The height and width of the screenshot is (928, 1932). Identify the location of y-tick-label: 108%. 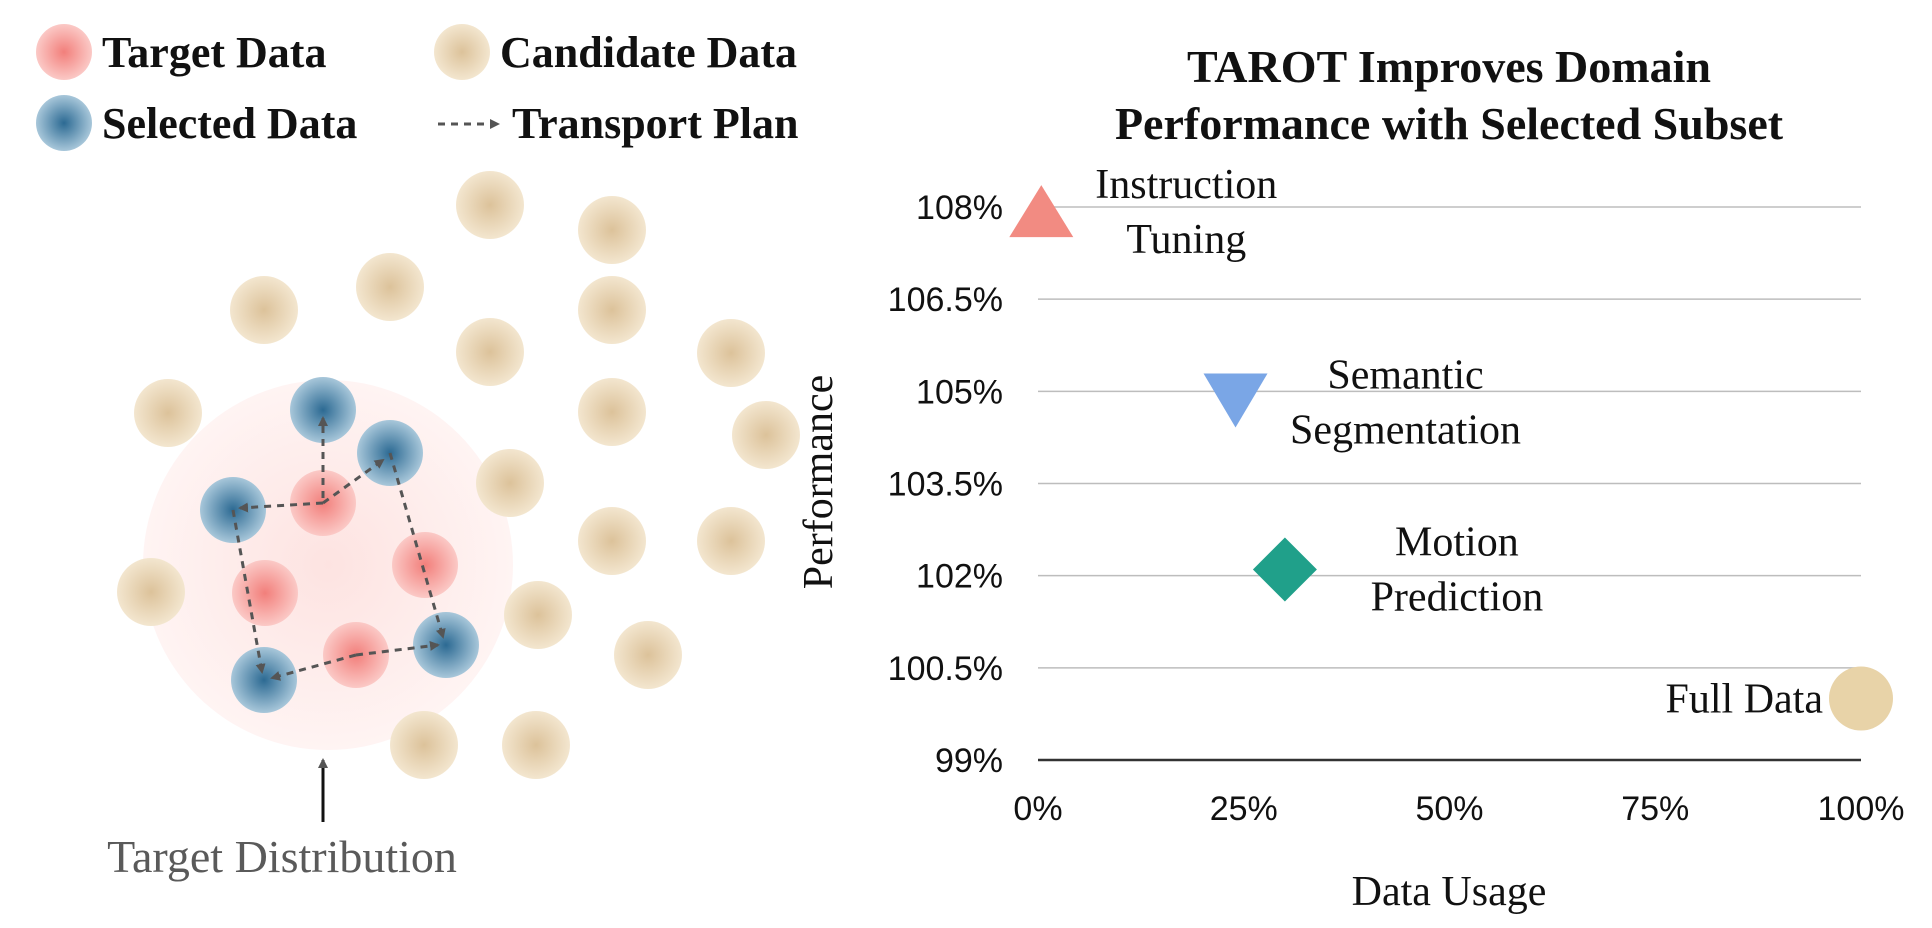
(959, 208).